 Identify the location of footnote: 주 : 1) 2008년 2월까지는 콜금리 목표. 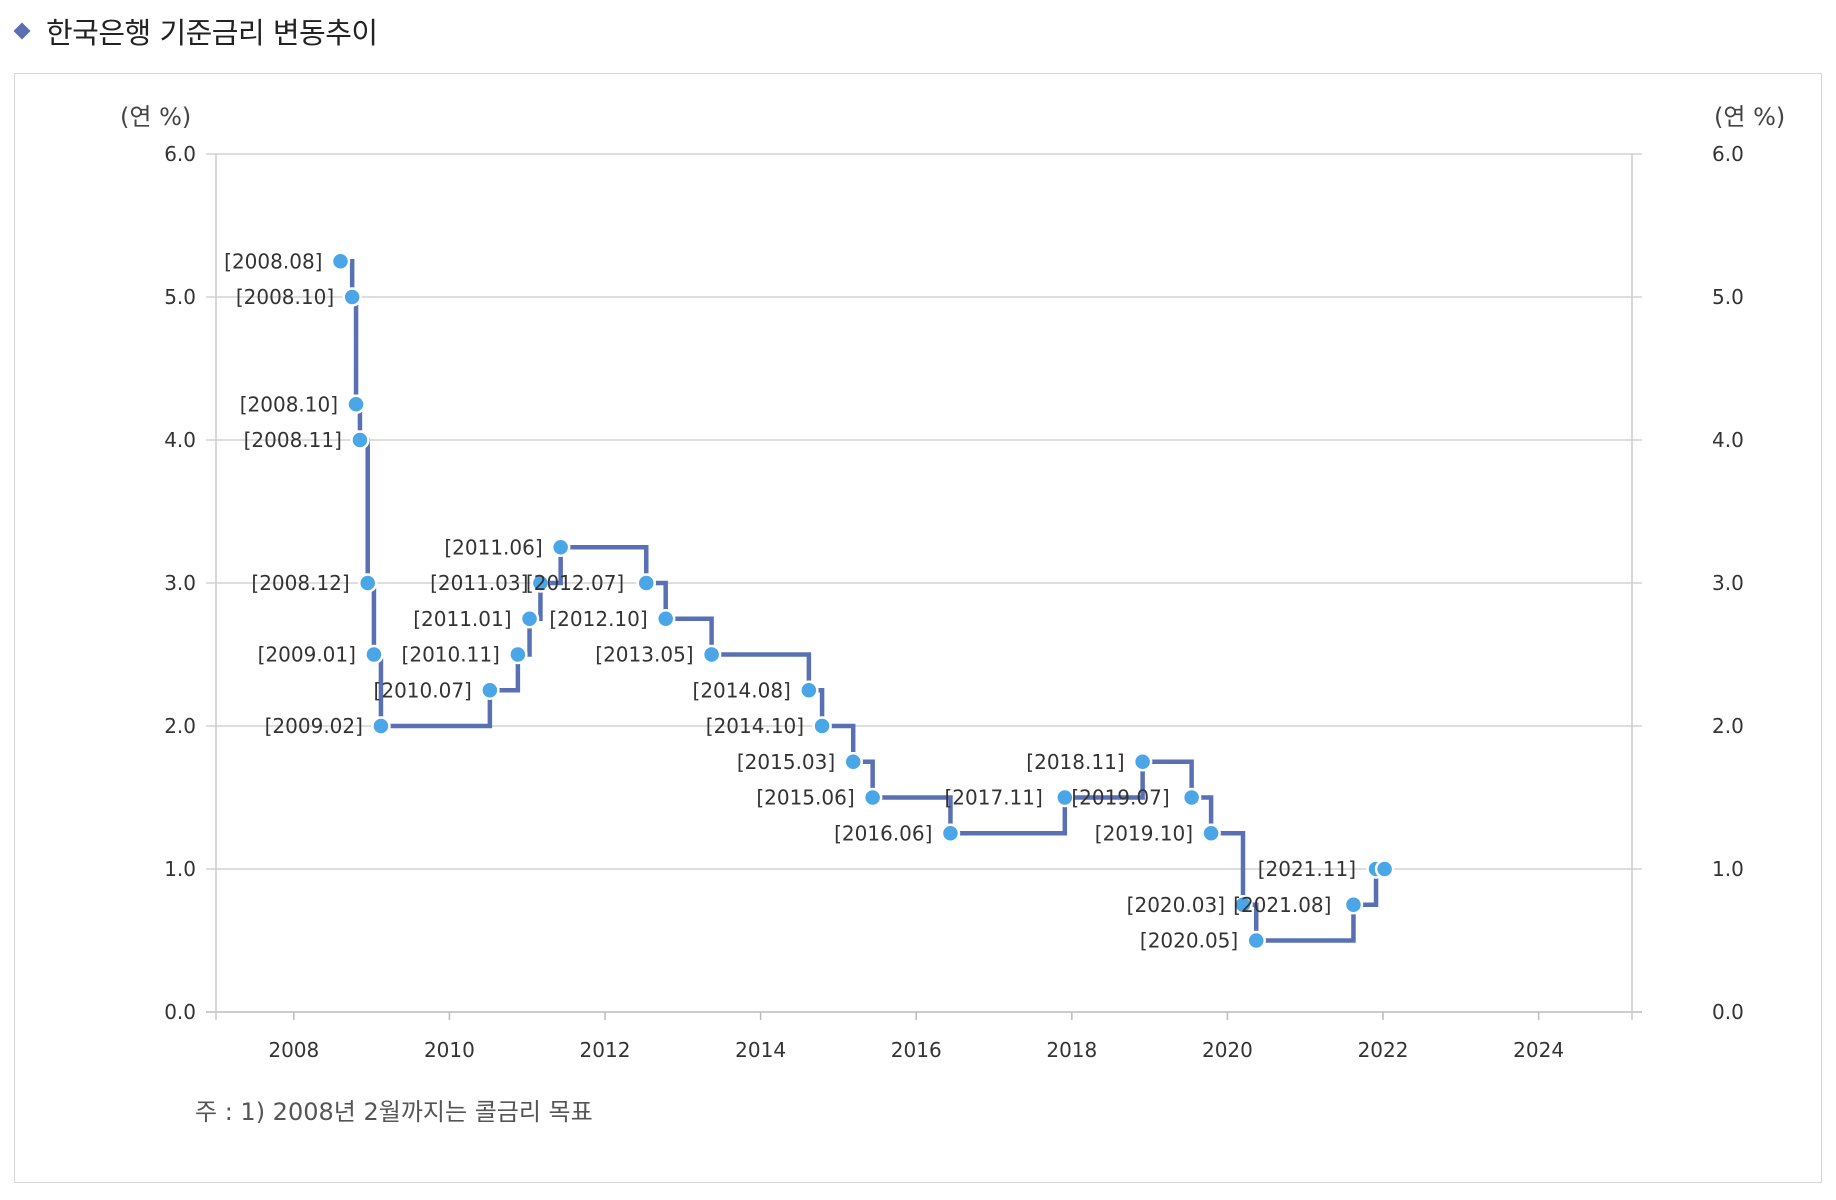
(394, 1112).